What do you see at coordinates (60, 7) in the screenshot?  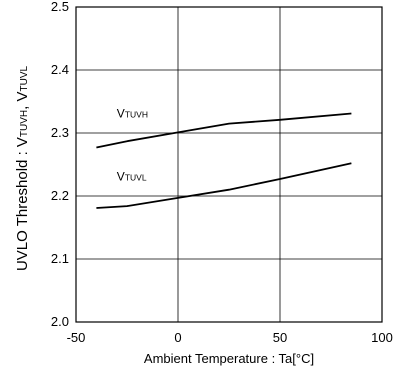 I see `y-tick-label: 2.5` at bounding box center [60, 7].